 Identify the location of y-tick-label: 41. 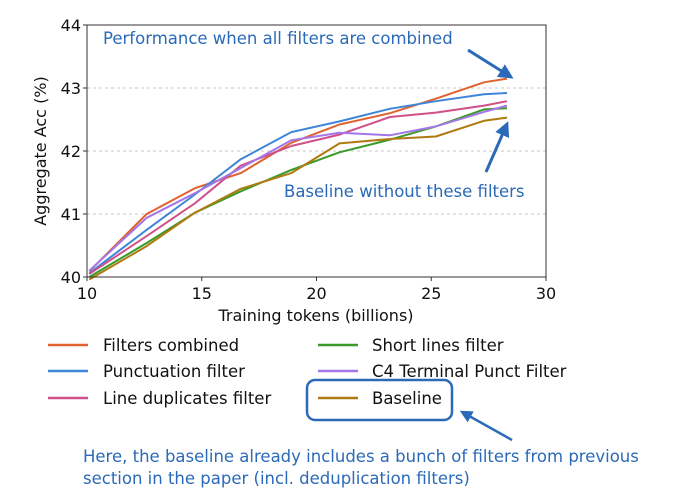
(71, 214).